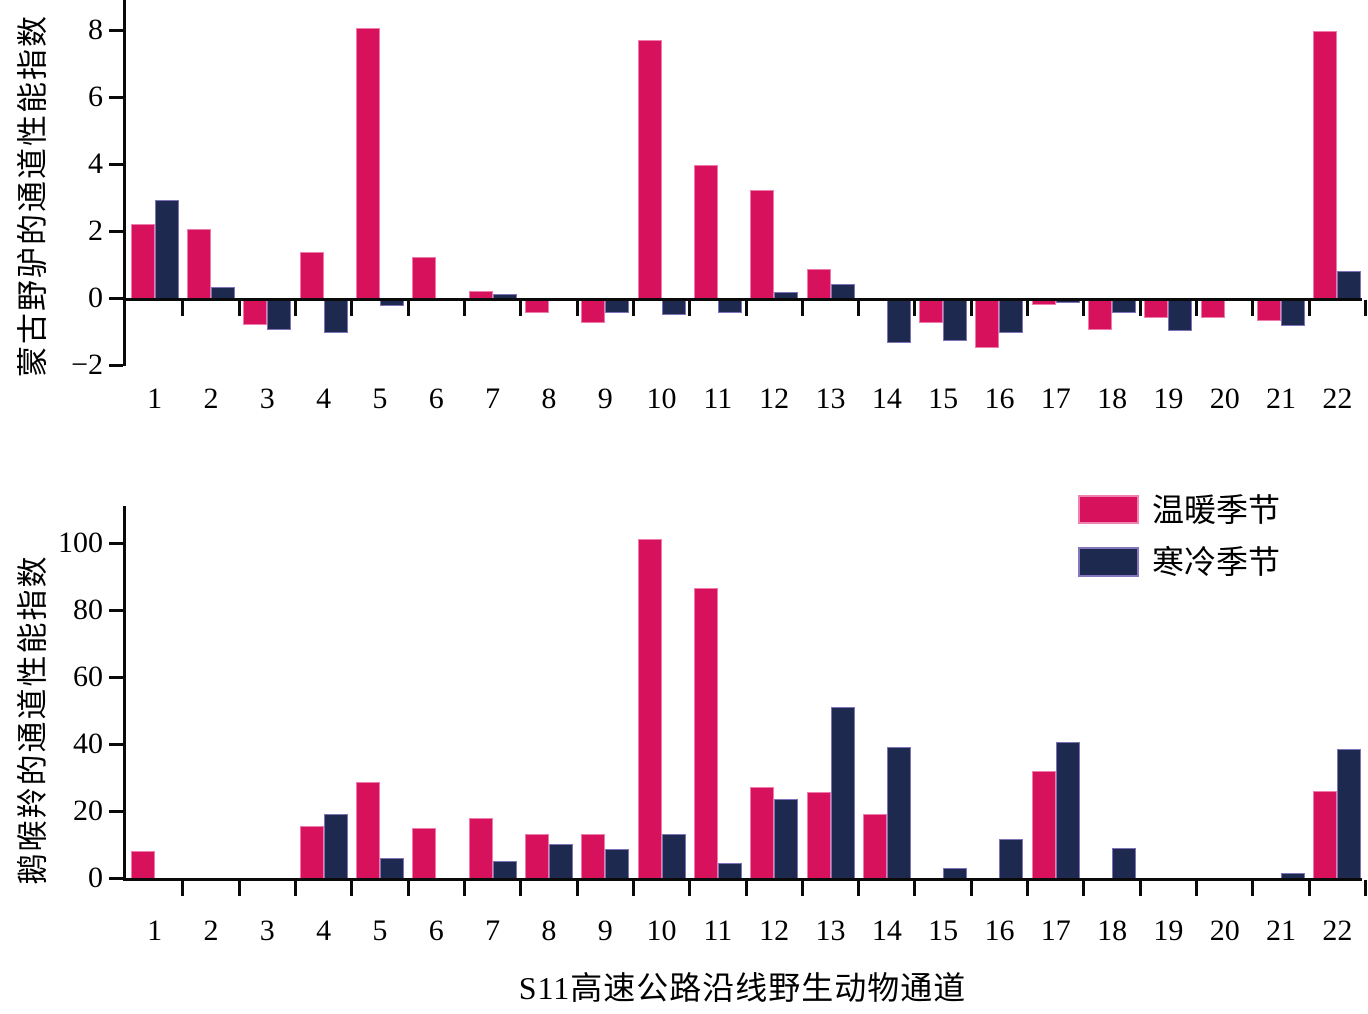 The width and height of the screenshot is (1368, 1014). What do you see at coordinates (88, 743) in the screenshot?
I see `y-tick-label: 40` at bounding box center [88, 743].